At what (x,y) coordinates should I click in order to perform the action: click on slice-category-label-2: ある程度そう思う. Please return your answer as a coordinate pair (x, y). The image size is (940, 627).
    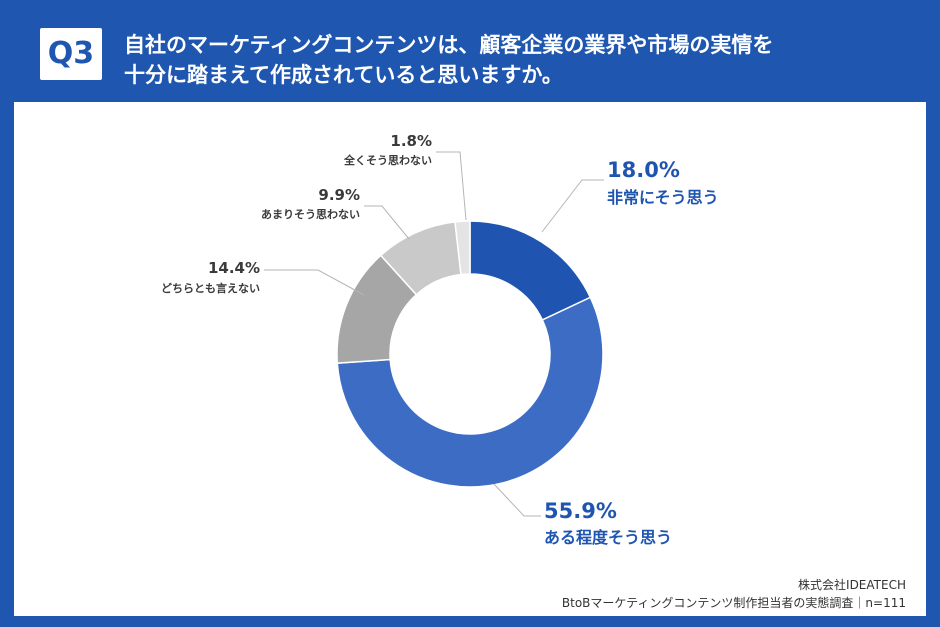
    Looking at the image, I should click on (608, 537).